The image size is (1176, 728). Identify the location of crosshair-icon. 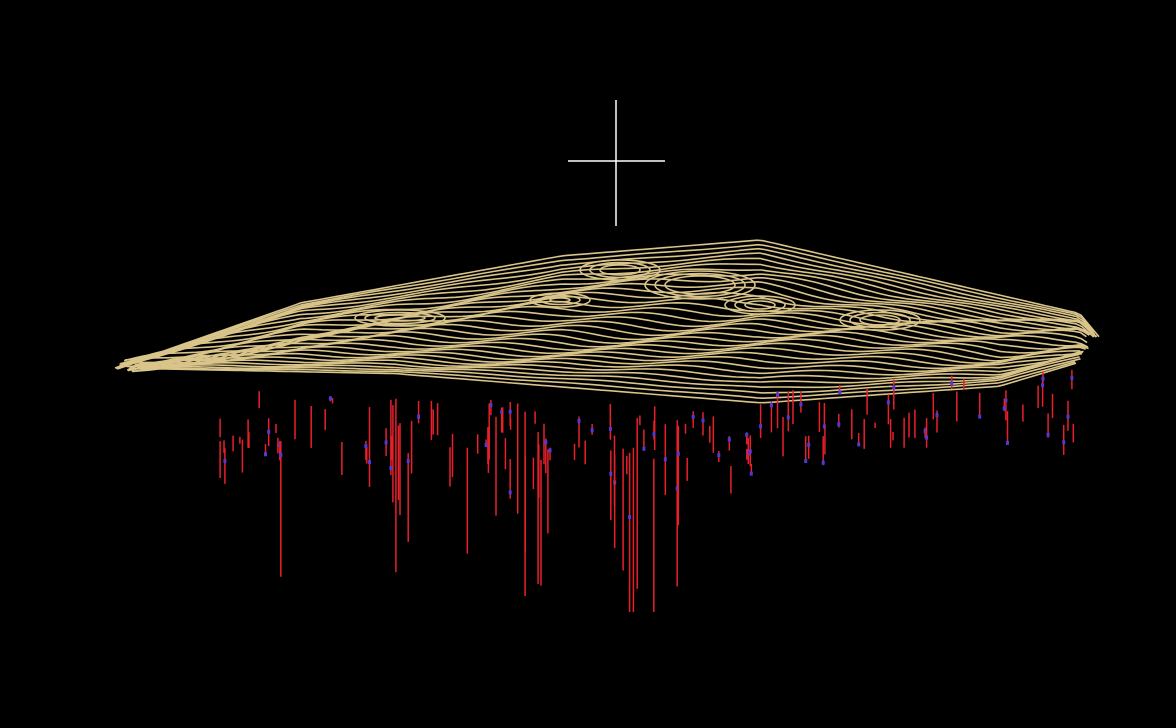
(616, 163).